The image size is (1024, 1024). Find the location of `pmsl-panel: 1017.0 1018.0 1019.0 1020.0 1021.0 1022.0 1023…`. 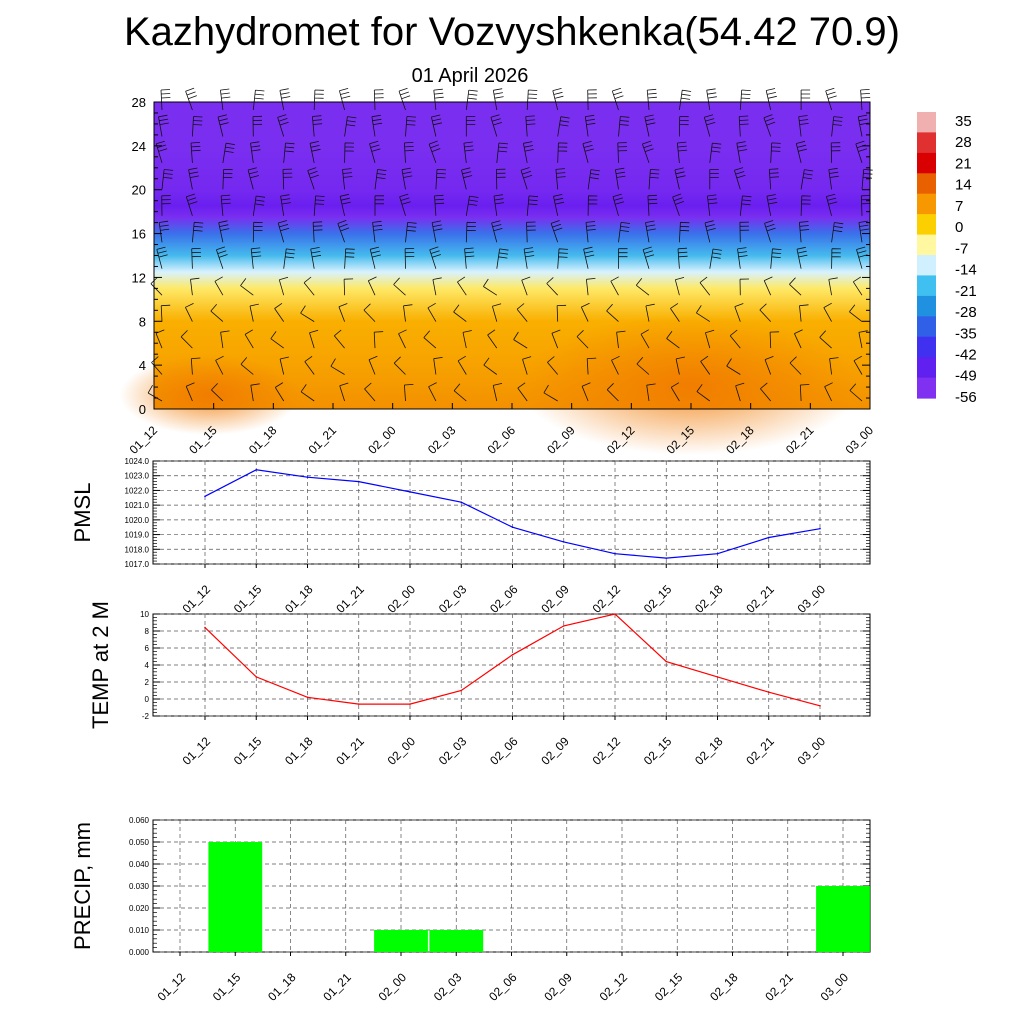

pmsl-panel: 1017.0 1018.0 1019.0 1020.0 1021.0 1022.0 1023… is located at coordinates (470, 536).